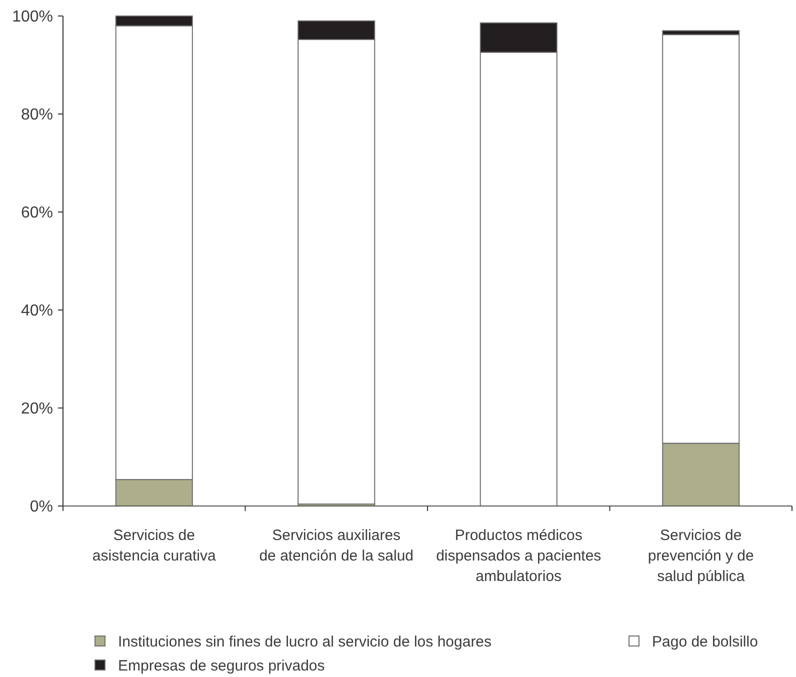 This screenshot has width=796, height=677. Describe the element at coordinates (705, 641) in the screenshot. I see `legend-label: Pago de bolsillo` at that location.